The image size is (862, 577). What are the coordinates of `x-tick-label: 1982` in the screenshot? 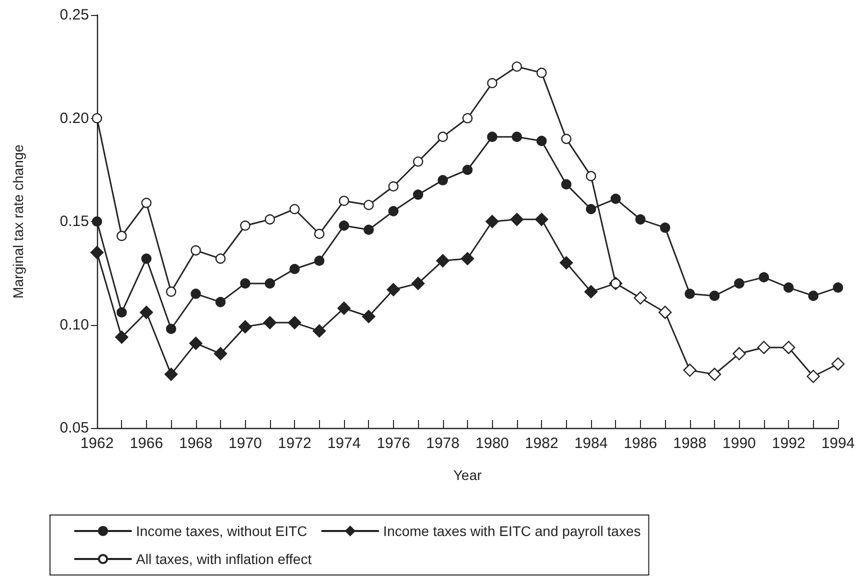 It's located at (541, 443).